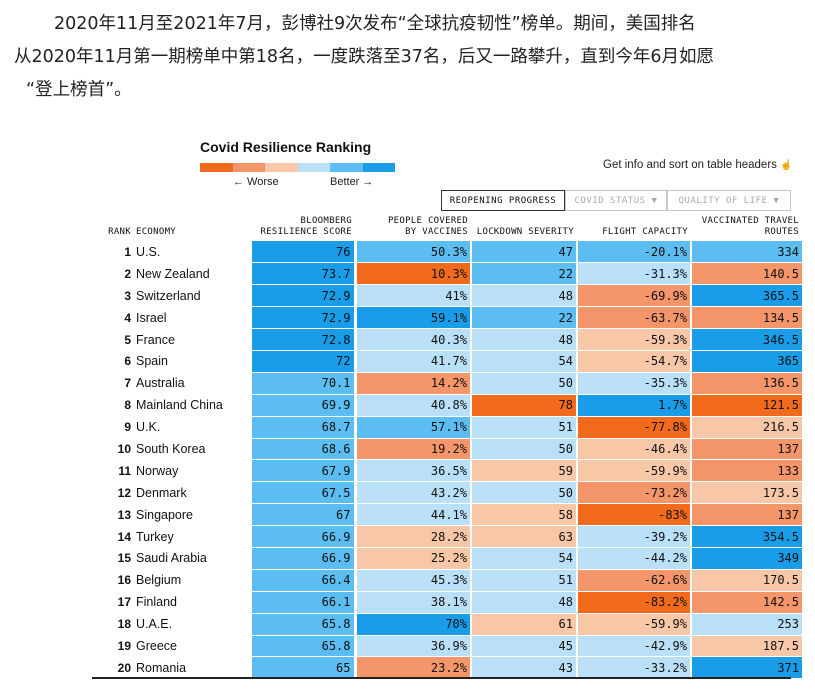 This screenshot has height=693, width=815. What do you see at coordinates (746, 493) in the screenshot?
I see `travel-routes-cell: 173.5` at bounding box center [746, 493].